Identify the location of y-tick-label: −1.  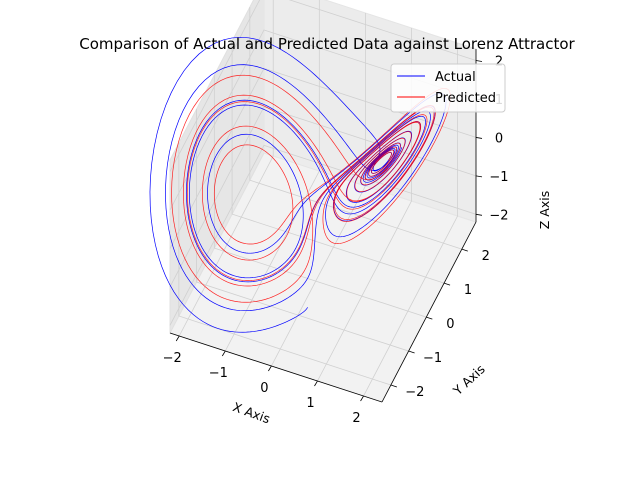
(432, 358).